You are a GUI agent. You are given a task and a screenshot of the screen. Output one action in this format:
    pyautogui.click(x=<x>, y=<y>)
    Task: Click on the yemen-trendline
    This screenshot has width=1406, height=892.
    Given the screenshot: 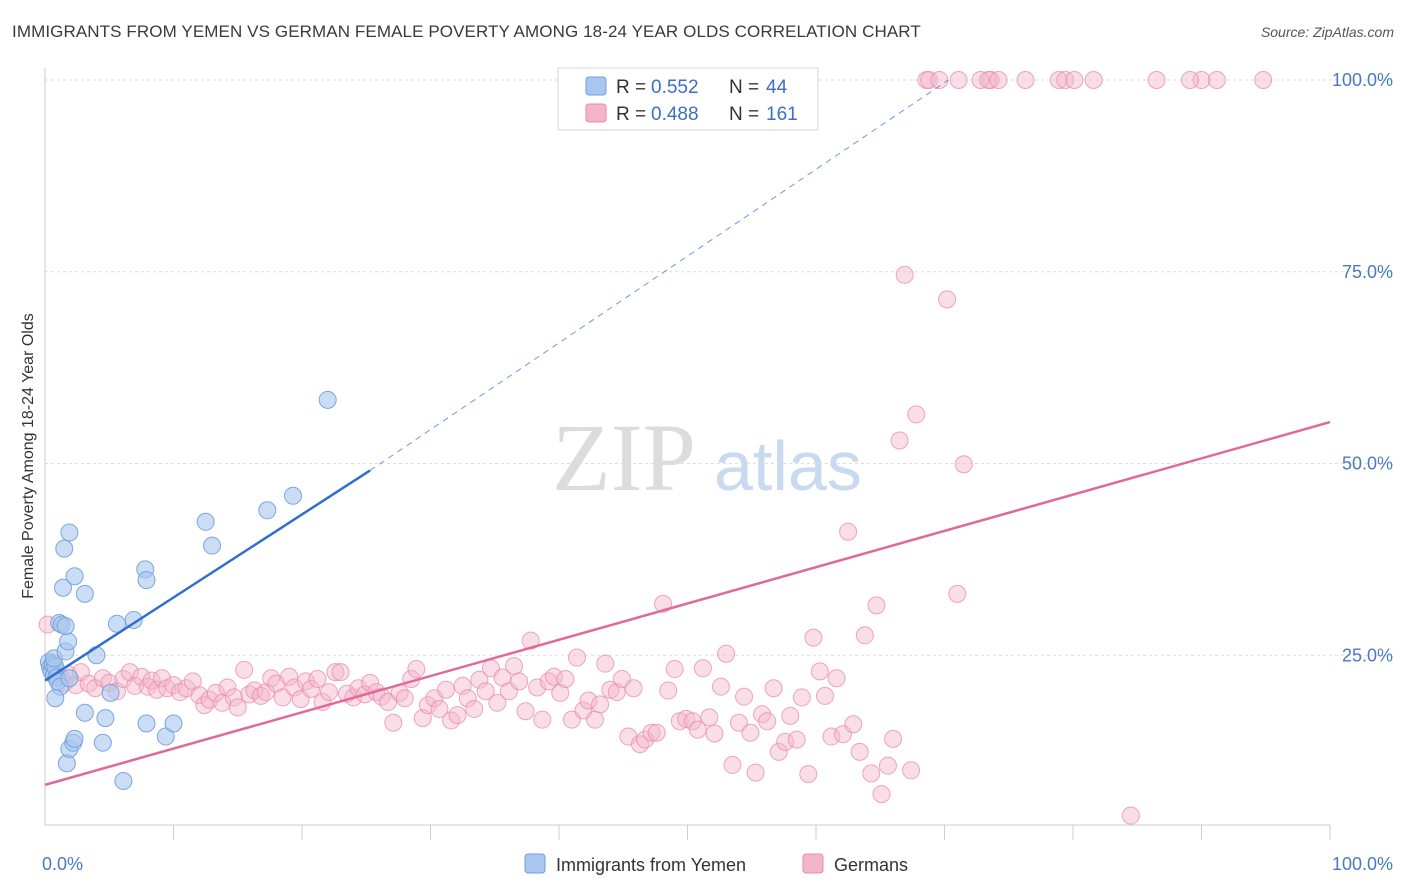 What is the action you would take?
    pyautogui.click(x=207, y=575)
    